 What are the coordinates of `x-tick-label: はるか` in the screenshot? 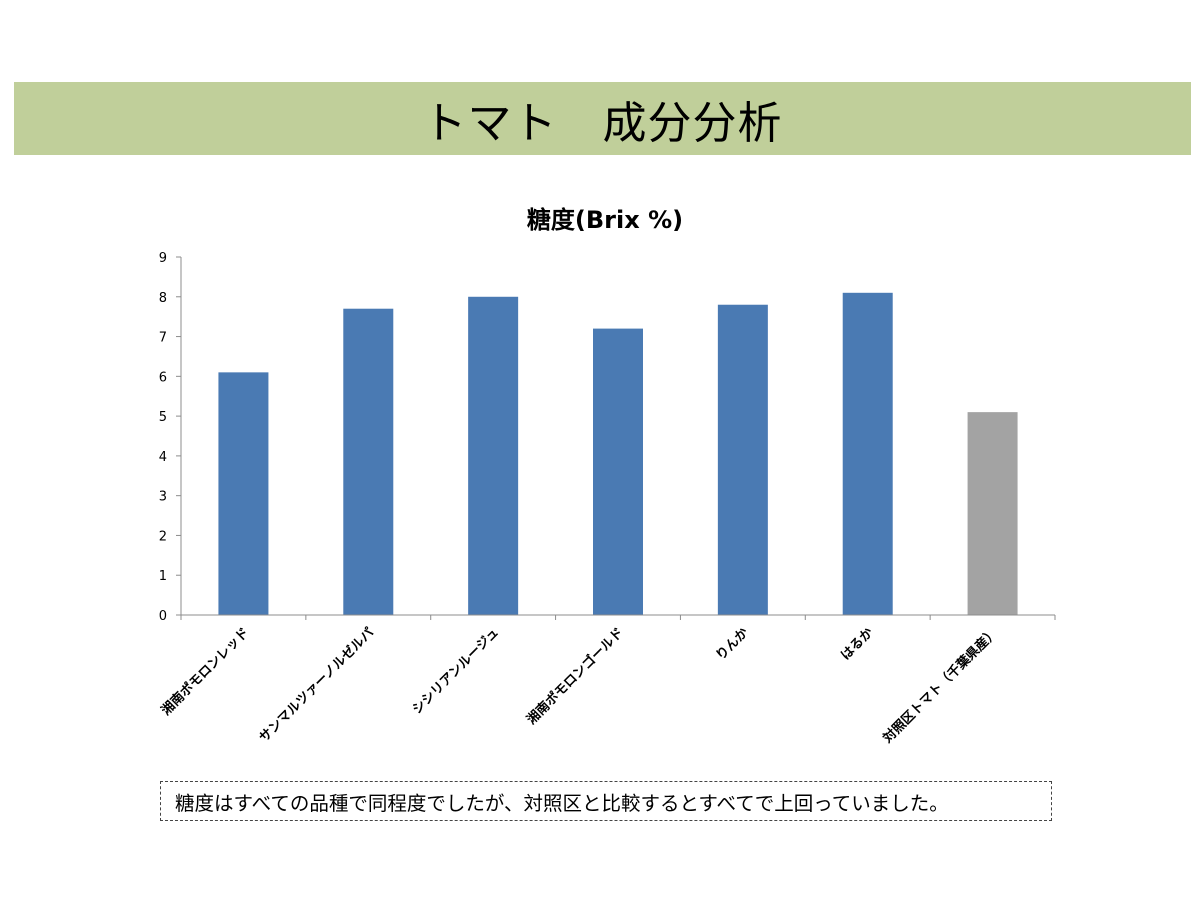 It's located at (857, 644).